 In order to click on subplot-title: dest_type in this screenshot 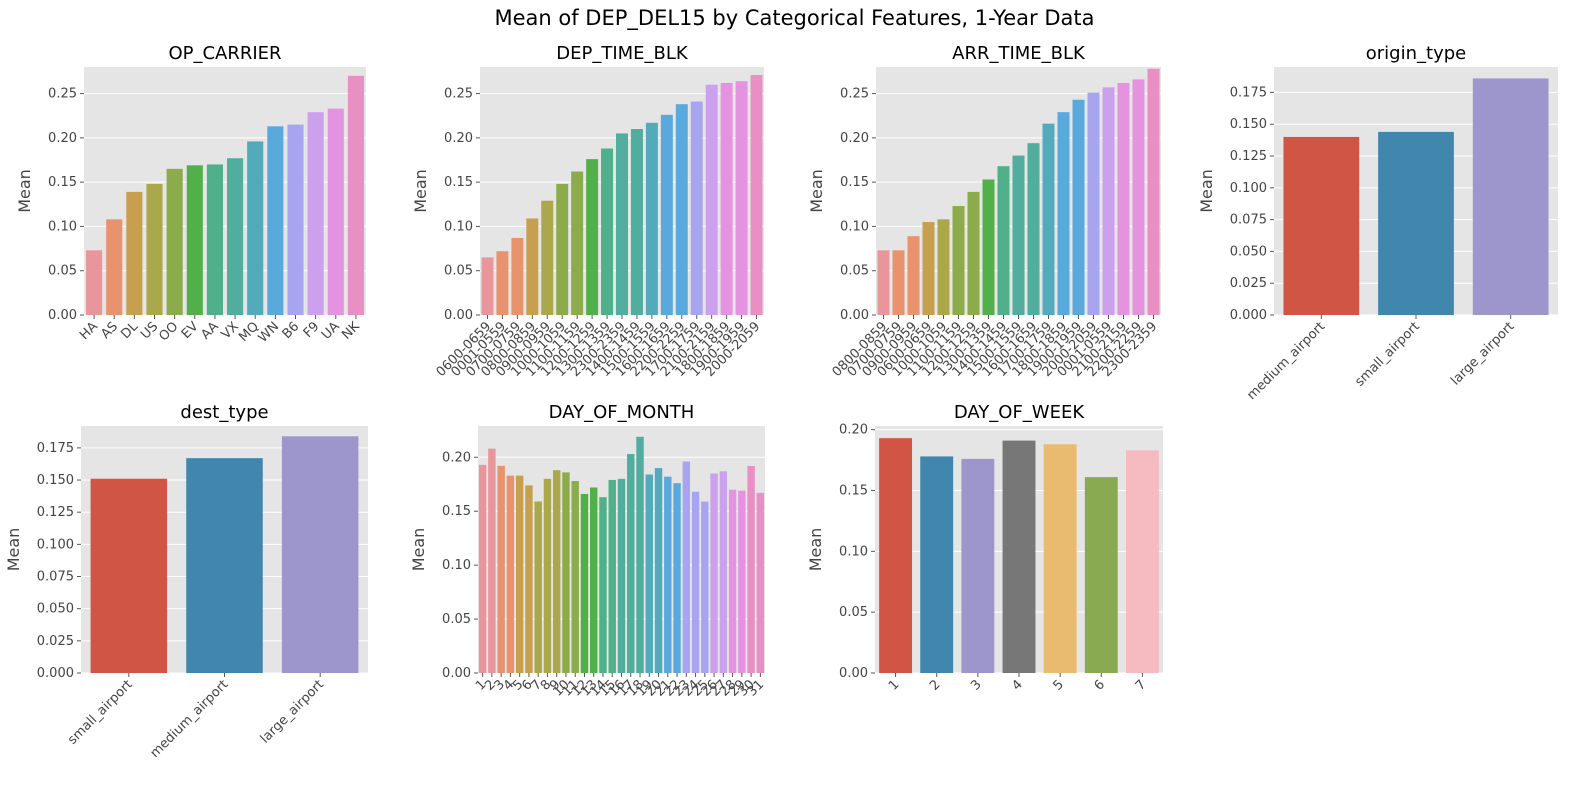, I will do `click(224, 412)`.